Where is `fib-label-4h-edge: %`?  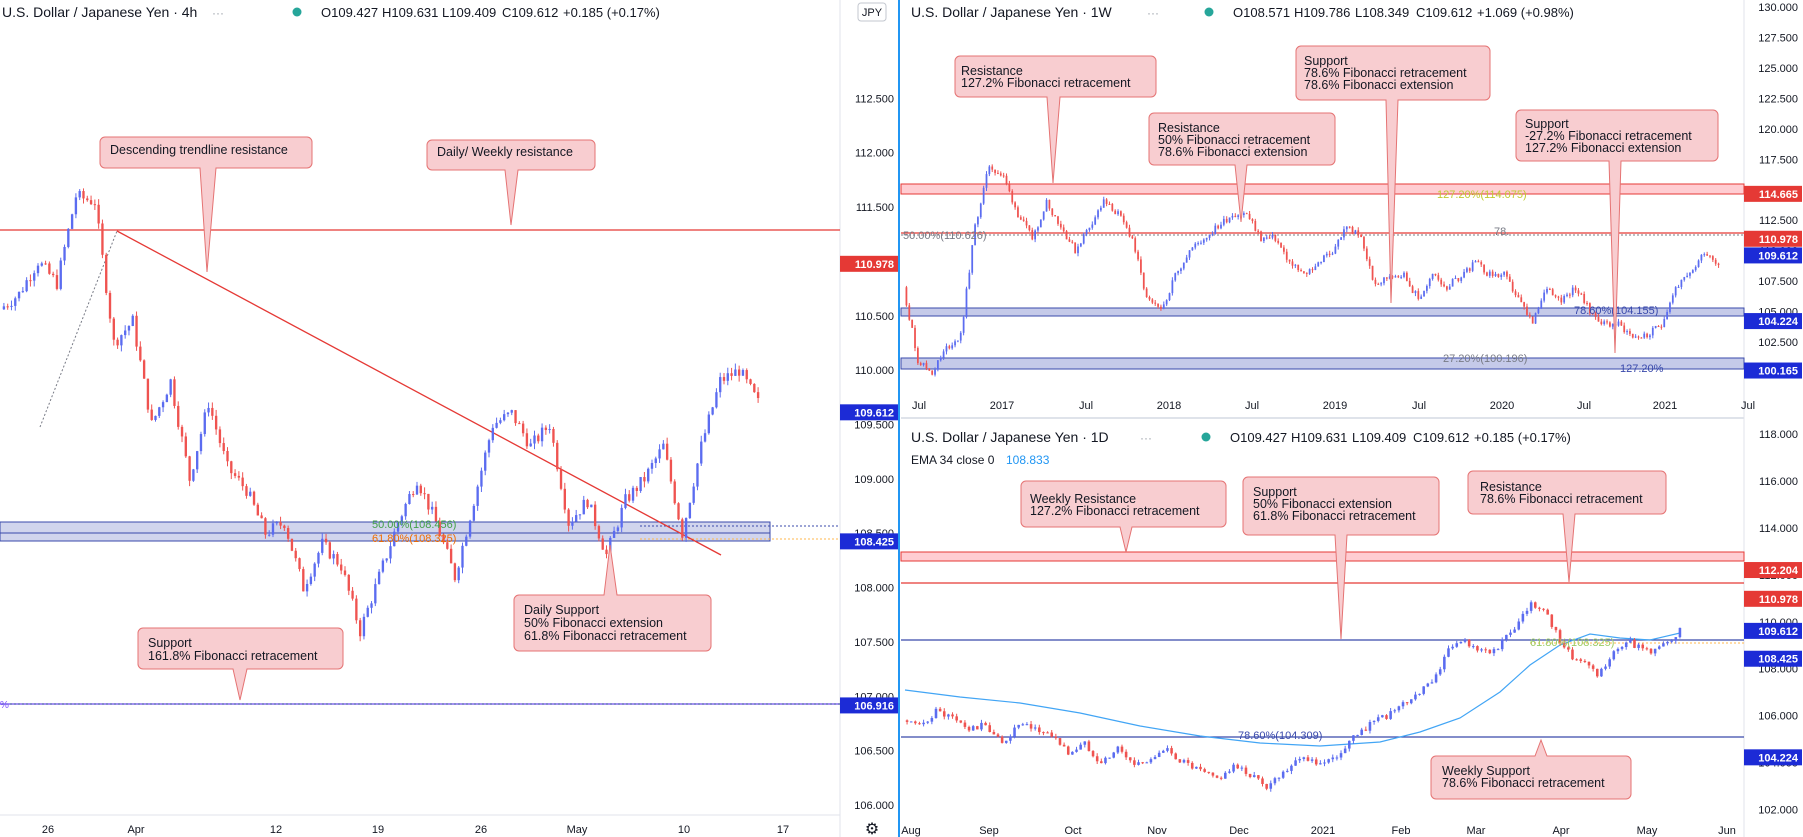
fib-label-4h-edge: % is located at coordinates (4, 705).